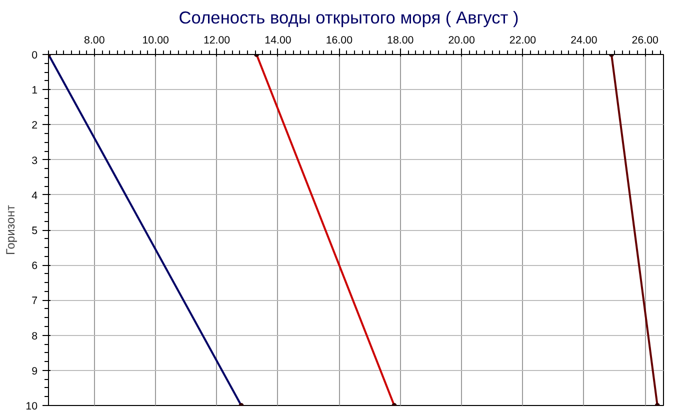 This screenshot has height=419, width=675. I want to click on y-axis-title: Горизонт, so click(11, 229).